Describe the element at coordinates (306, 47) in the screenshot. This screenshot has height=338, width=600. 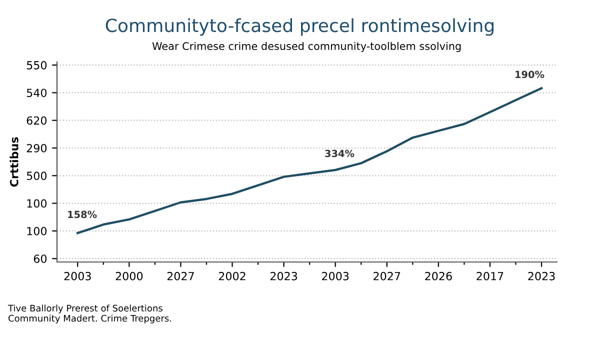
I see `chart-subtitle: Wear Crimese crime desused community-toolblem ssolving` at that location.